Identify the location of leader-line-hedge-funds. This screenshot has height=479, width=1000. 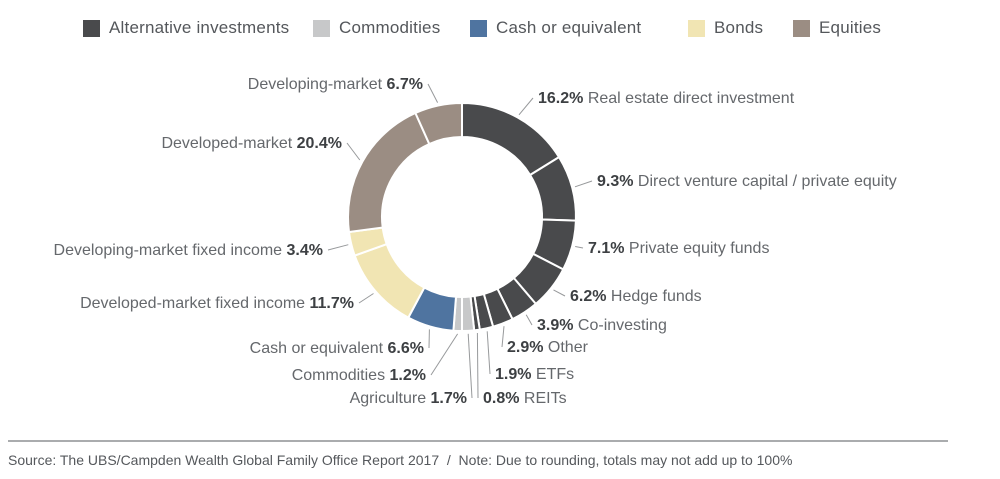
(559, 293).